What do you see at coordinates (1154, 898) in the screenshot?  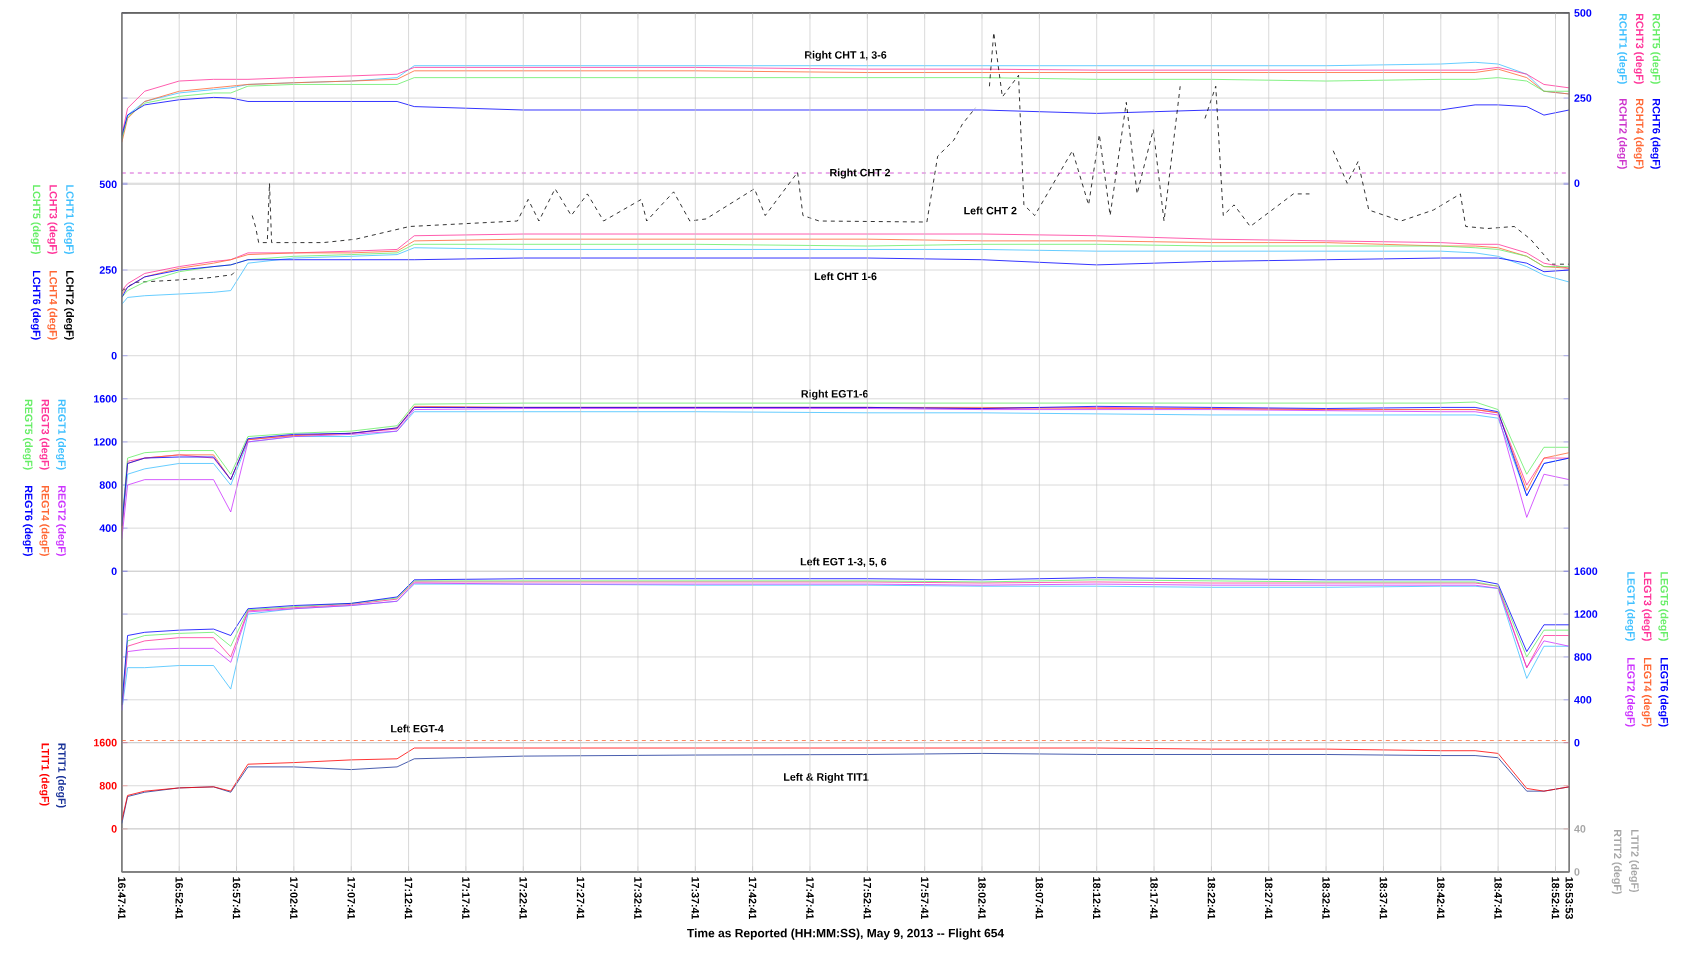 I see `x-tick-label: 18:17:41` at bounding box center [1154, 898].